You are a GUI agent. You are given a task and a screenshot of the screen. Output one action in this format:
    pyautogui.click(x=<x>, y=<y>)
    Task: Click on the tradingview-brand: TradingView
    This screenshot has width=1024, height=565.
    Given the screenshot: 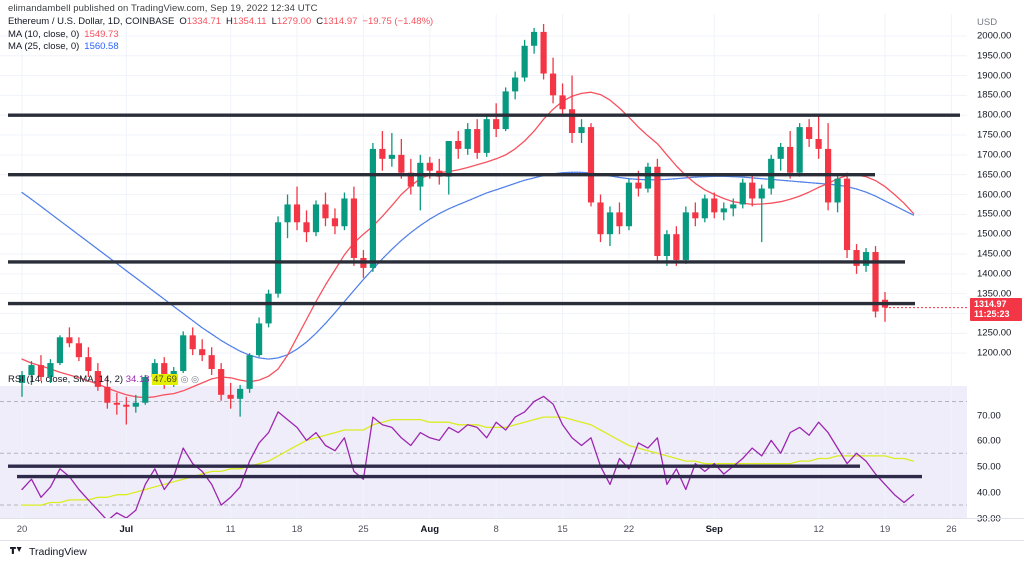 What is the action you would take?
    pyautogui.click(x=48, y=552)
    